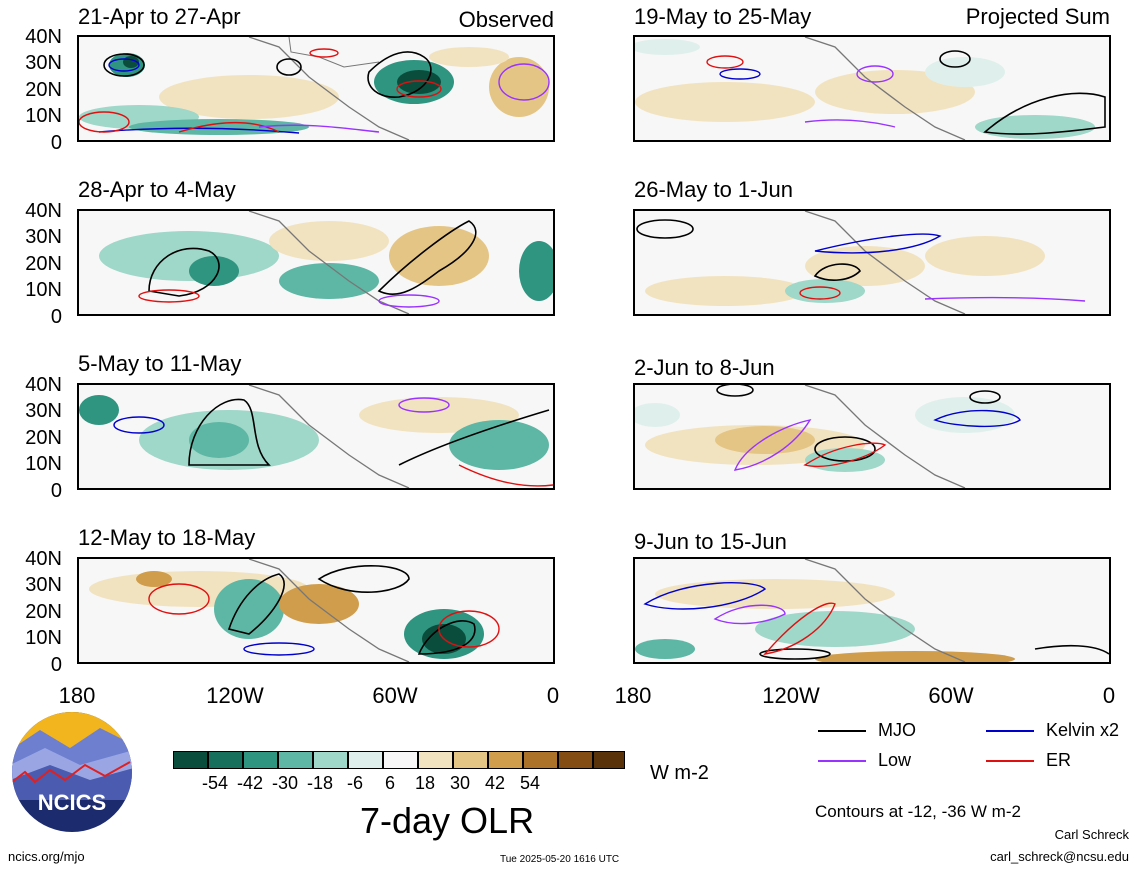 This screenshot has height=871, width=1135. Describe the element at coordinates (704, 367) in the screenshot. I see `panel-title-6: 2-Jun to 8-Jun` at that location.